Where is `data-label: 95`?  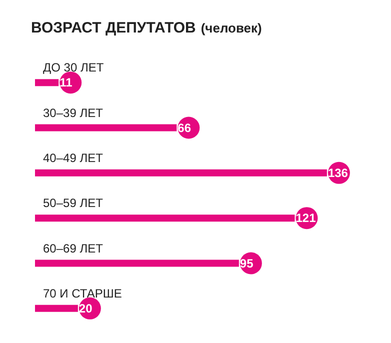
data-label: 95 is located at coordinates (247, 263).